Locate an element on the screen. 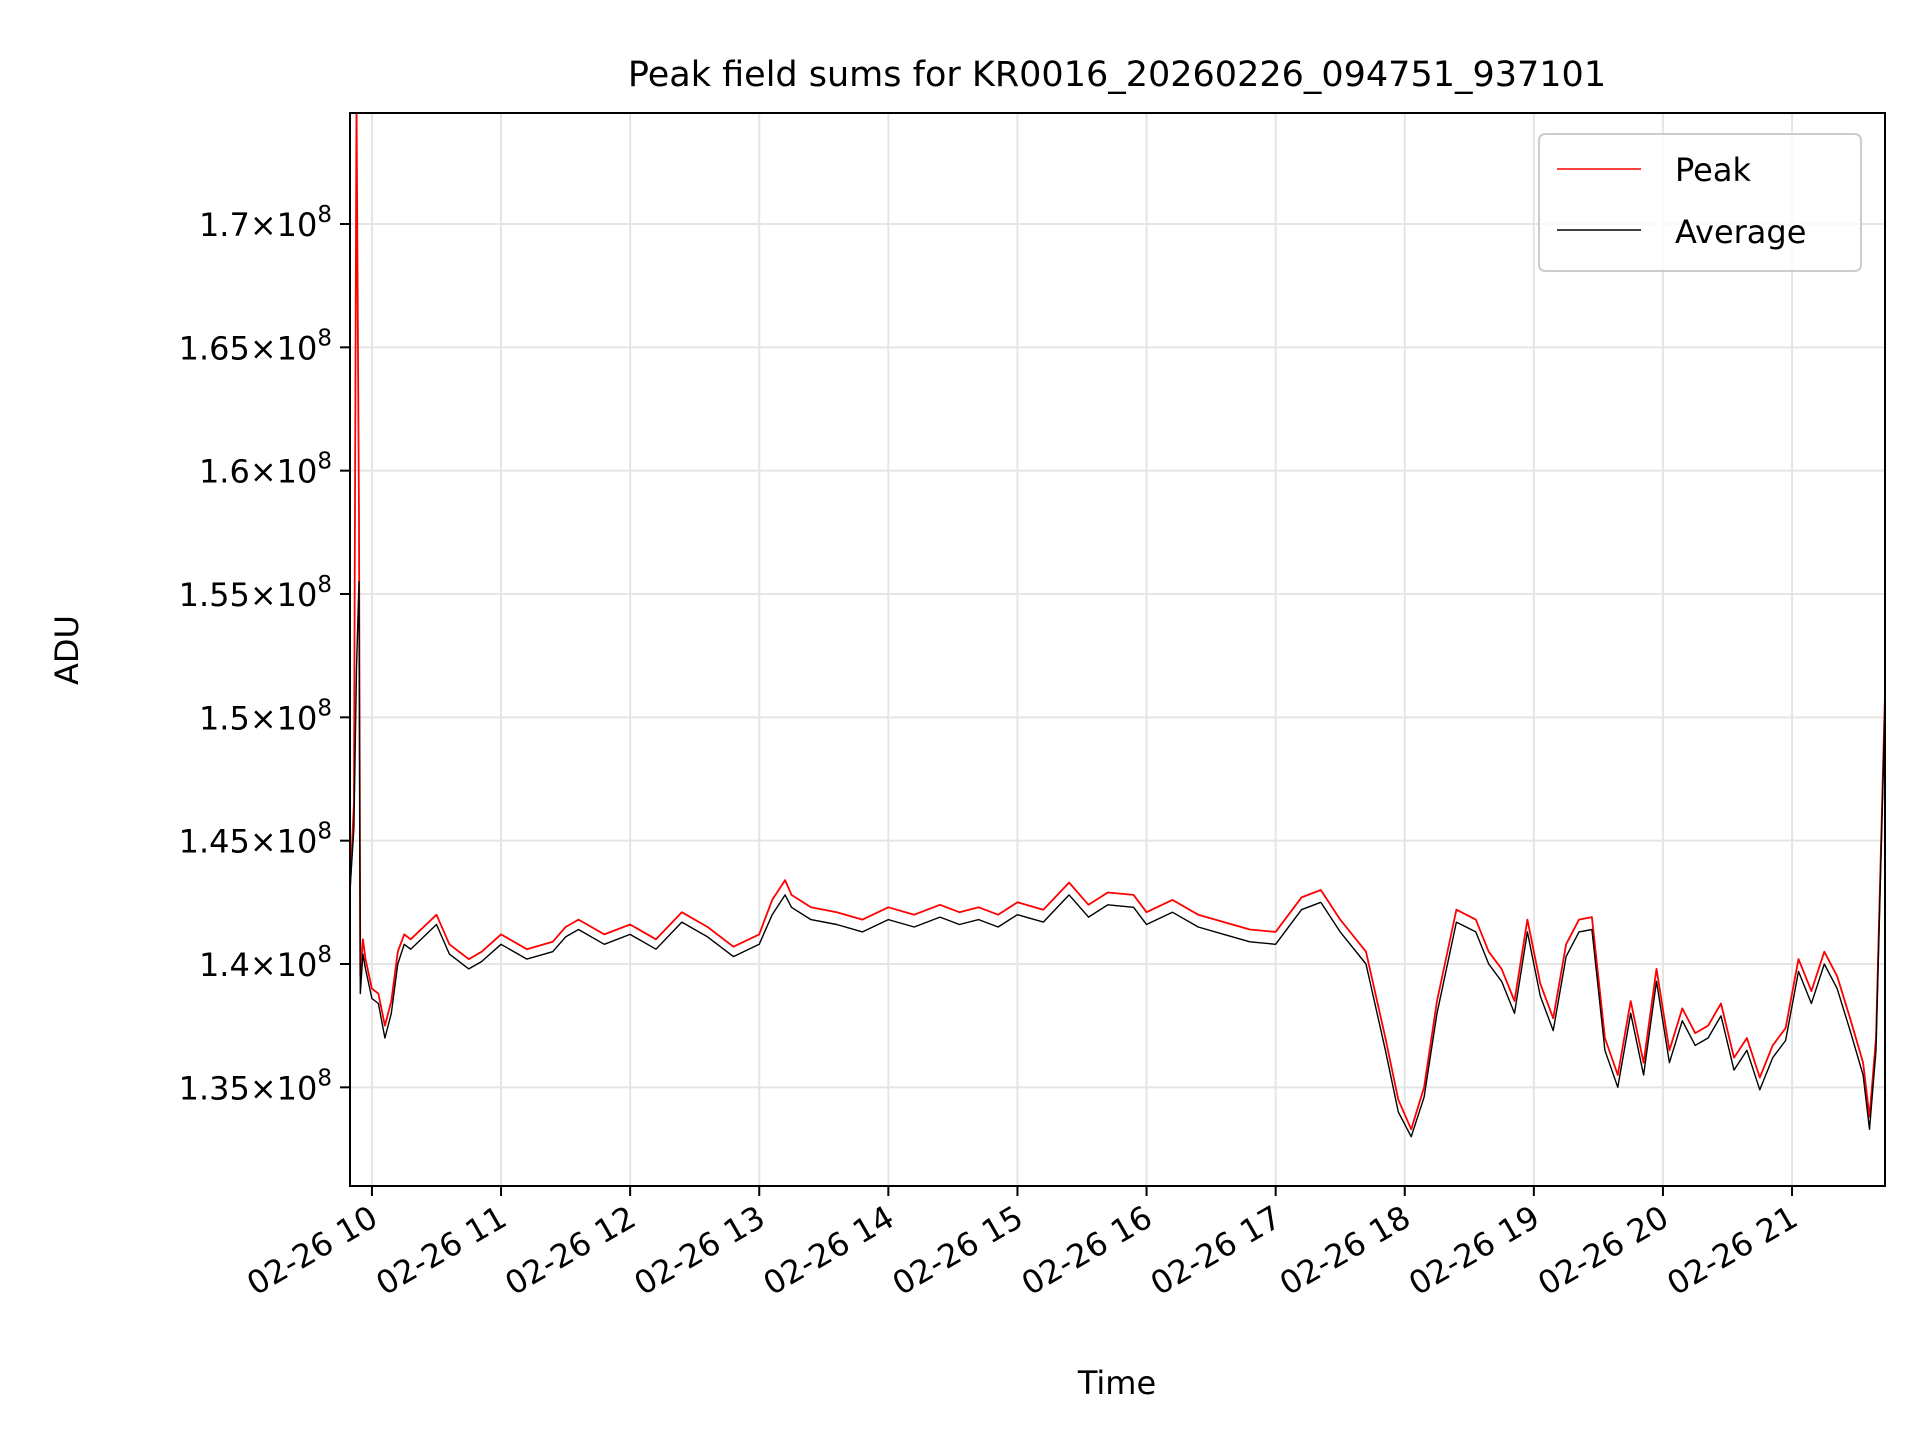 This screenshot has width=1920, height=1440. y-tick-mantissa: 1.6 is located at coordinates (224, 472).